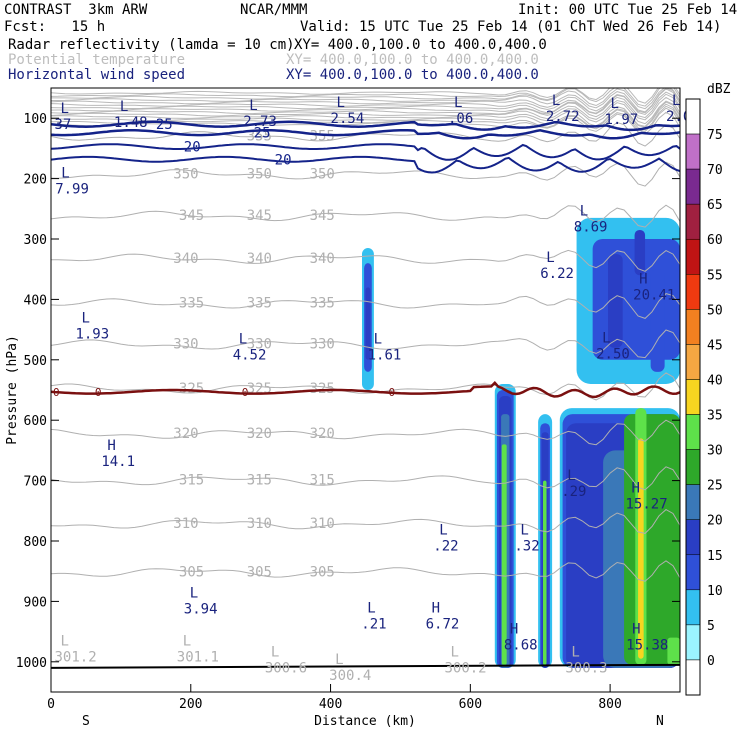 This screenshot has width=740, height=740. What do you see at coordinates (420, 45) in the screenshot?
I see `field-reflectivity-xy: XY= 400.0,100.0 to 400.0,400.0` at bounding box center [420, 45].